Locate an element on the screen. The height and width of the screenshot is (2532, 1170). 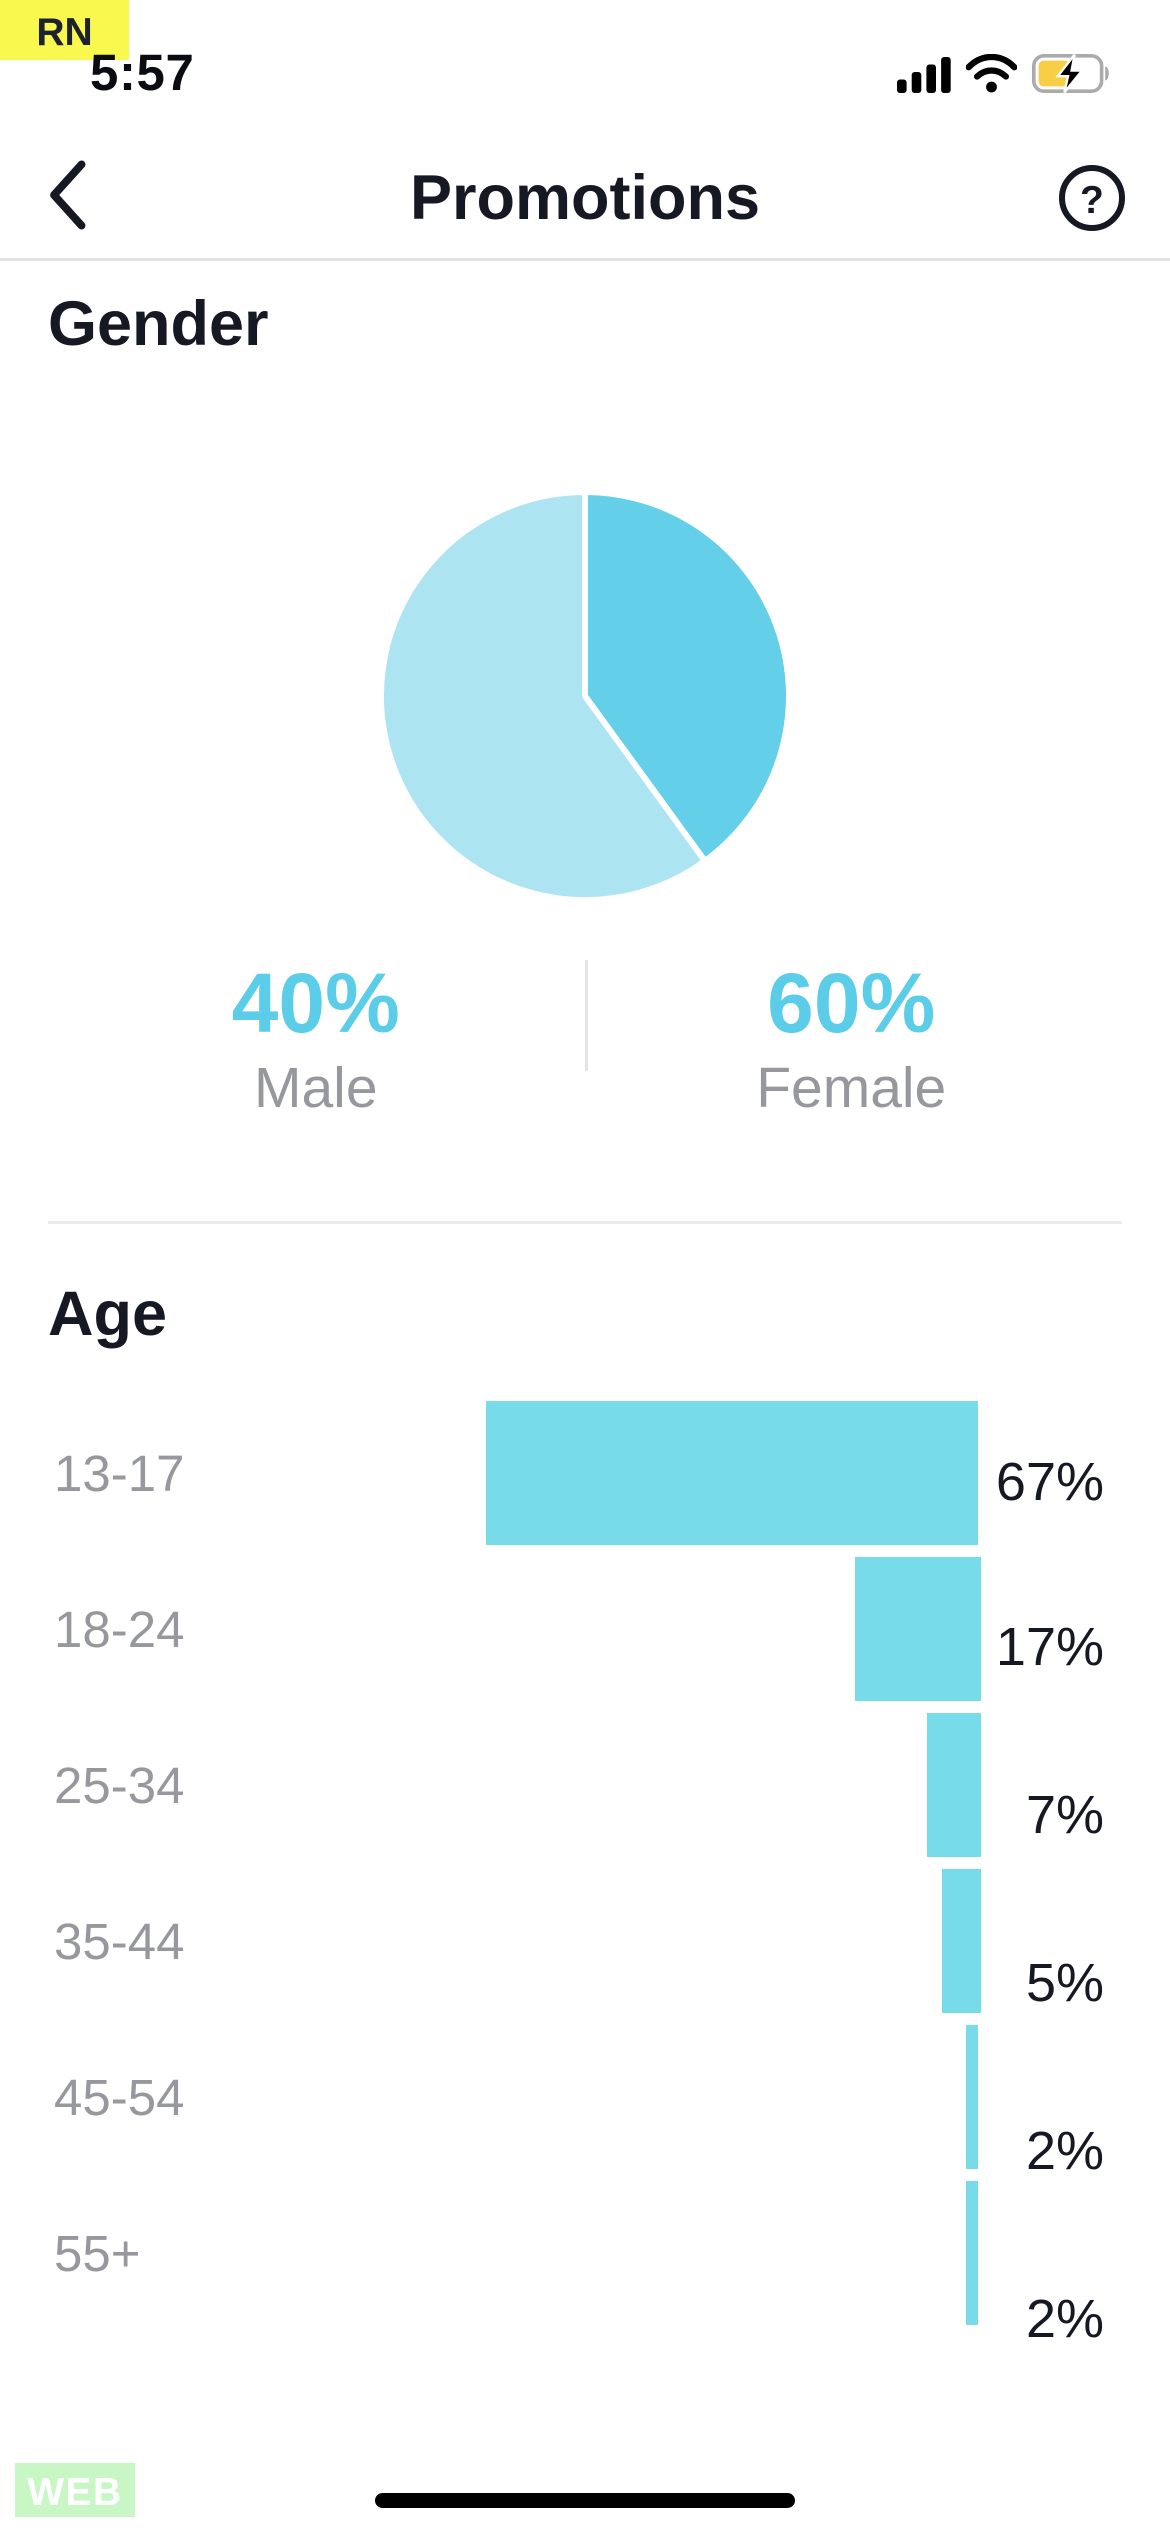
age-category-label: 45-54 is located at coordinates (119, 2097).